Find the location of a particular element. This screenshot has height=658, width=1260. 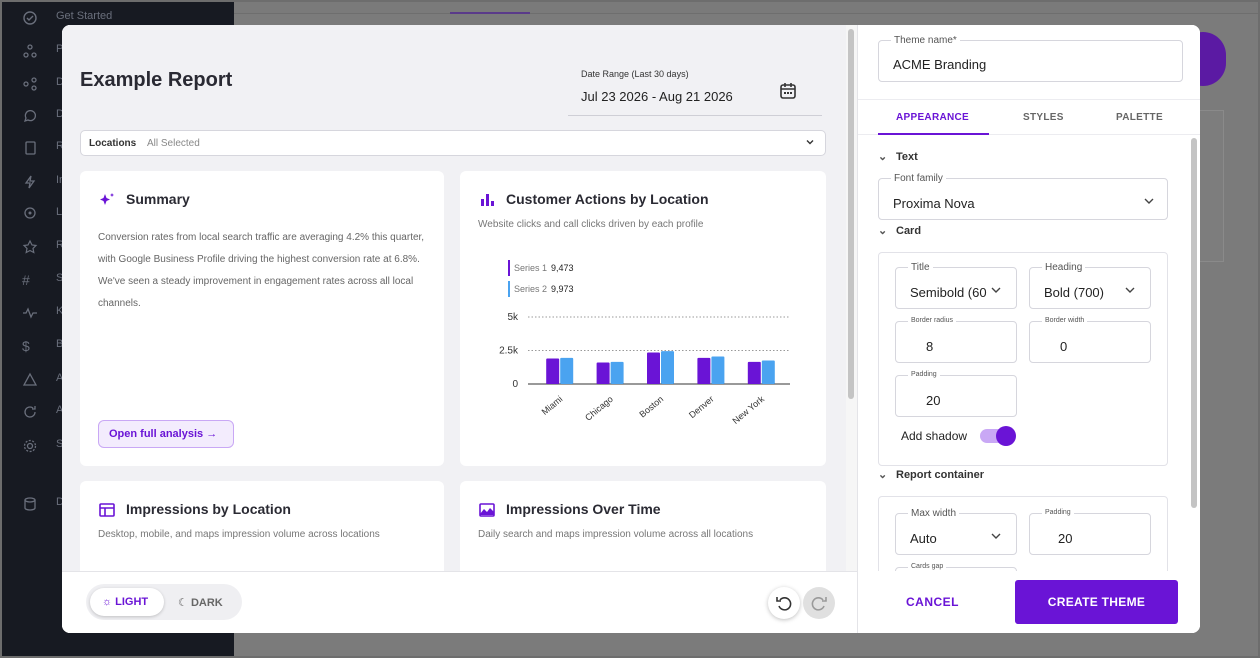

bg-nav-label: In is located at coordinates (61, 180).